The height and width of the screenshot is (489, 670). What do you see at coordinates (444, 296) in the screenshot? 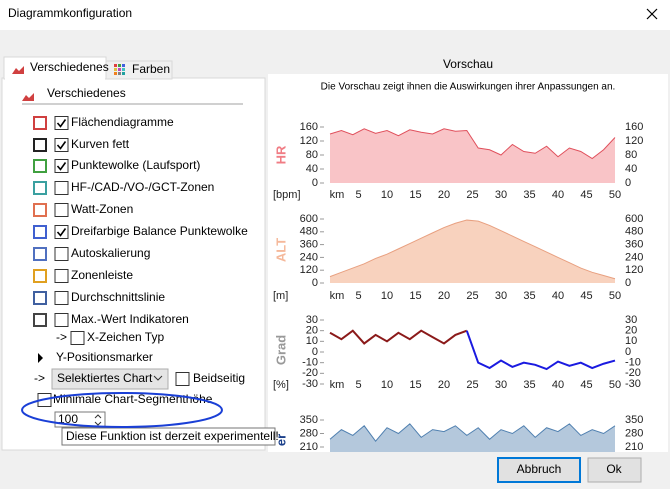
I see `x-tick-label: 20` at bounding box center [444, 296].